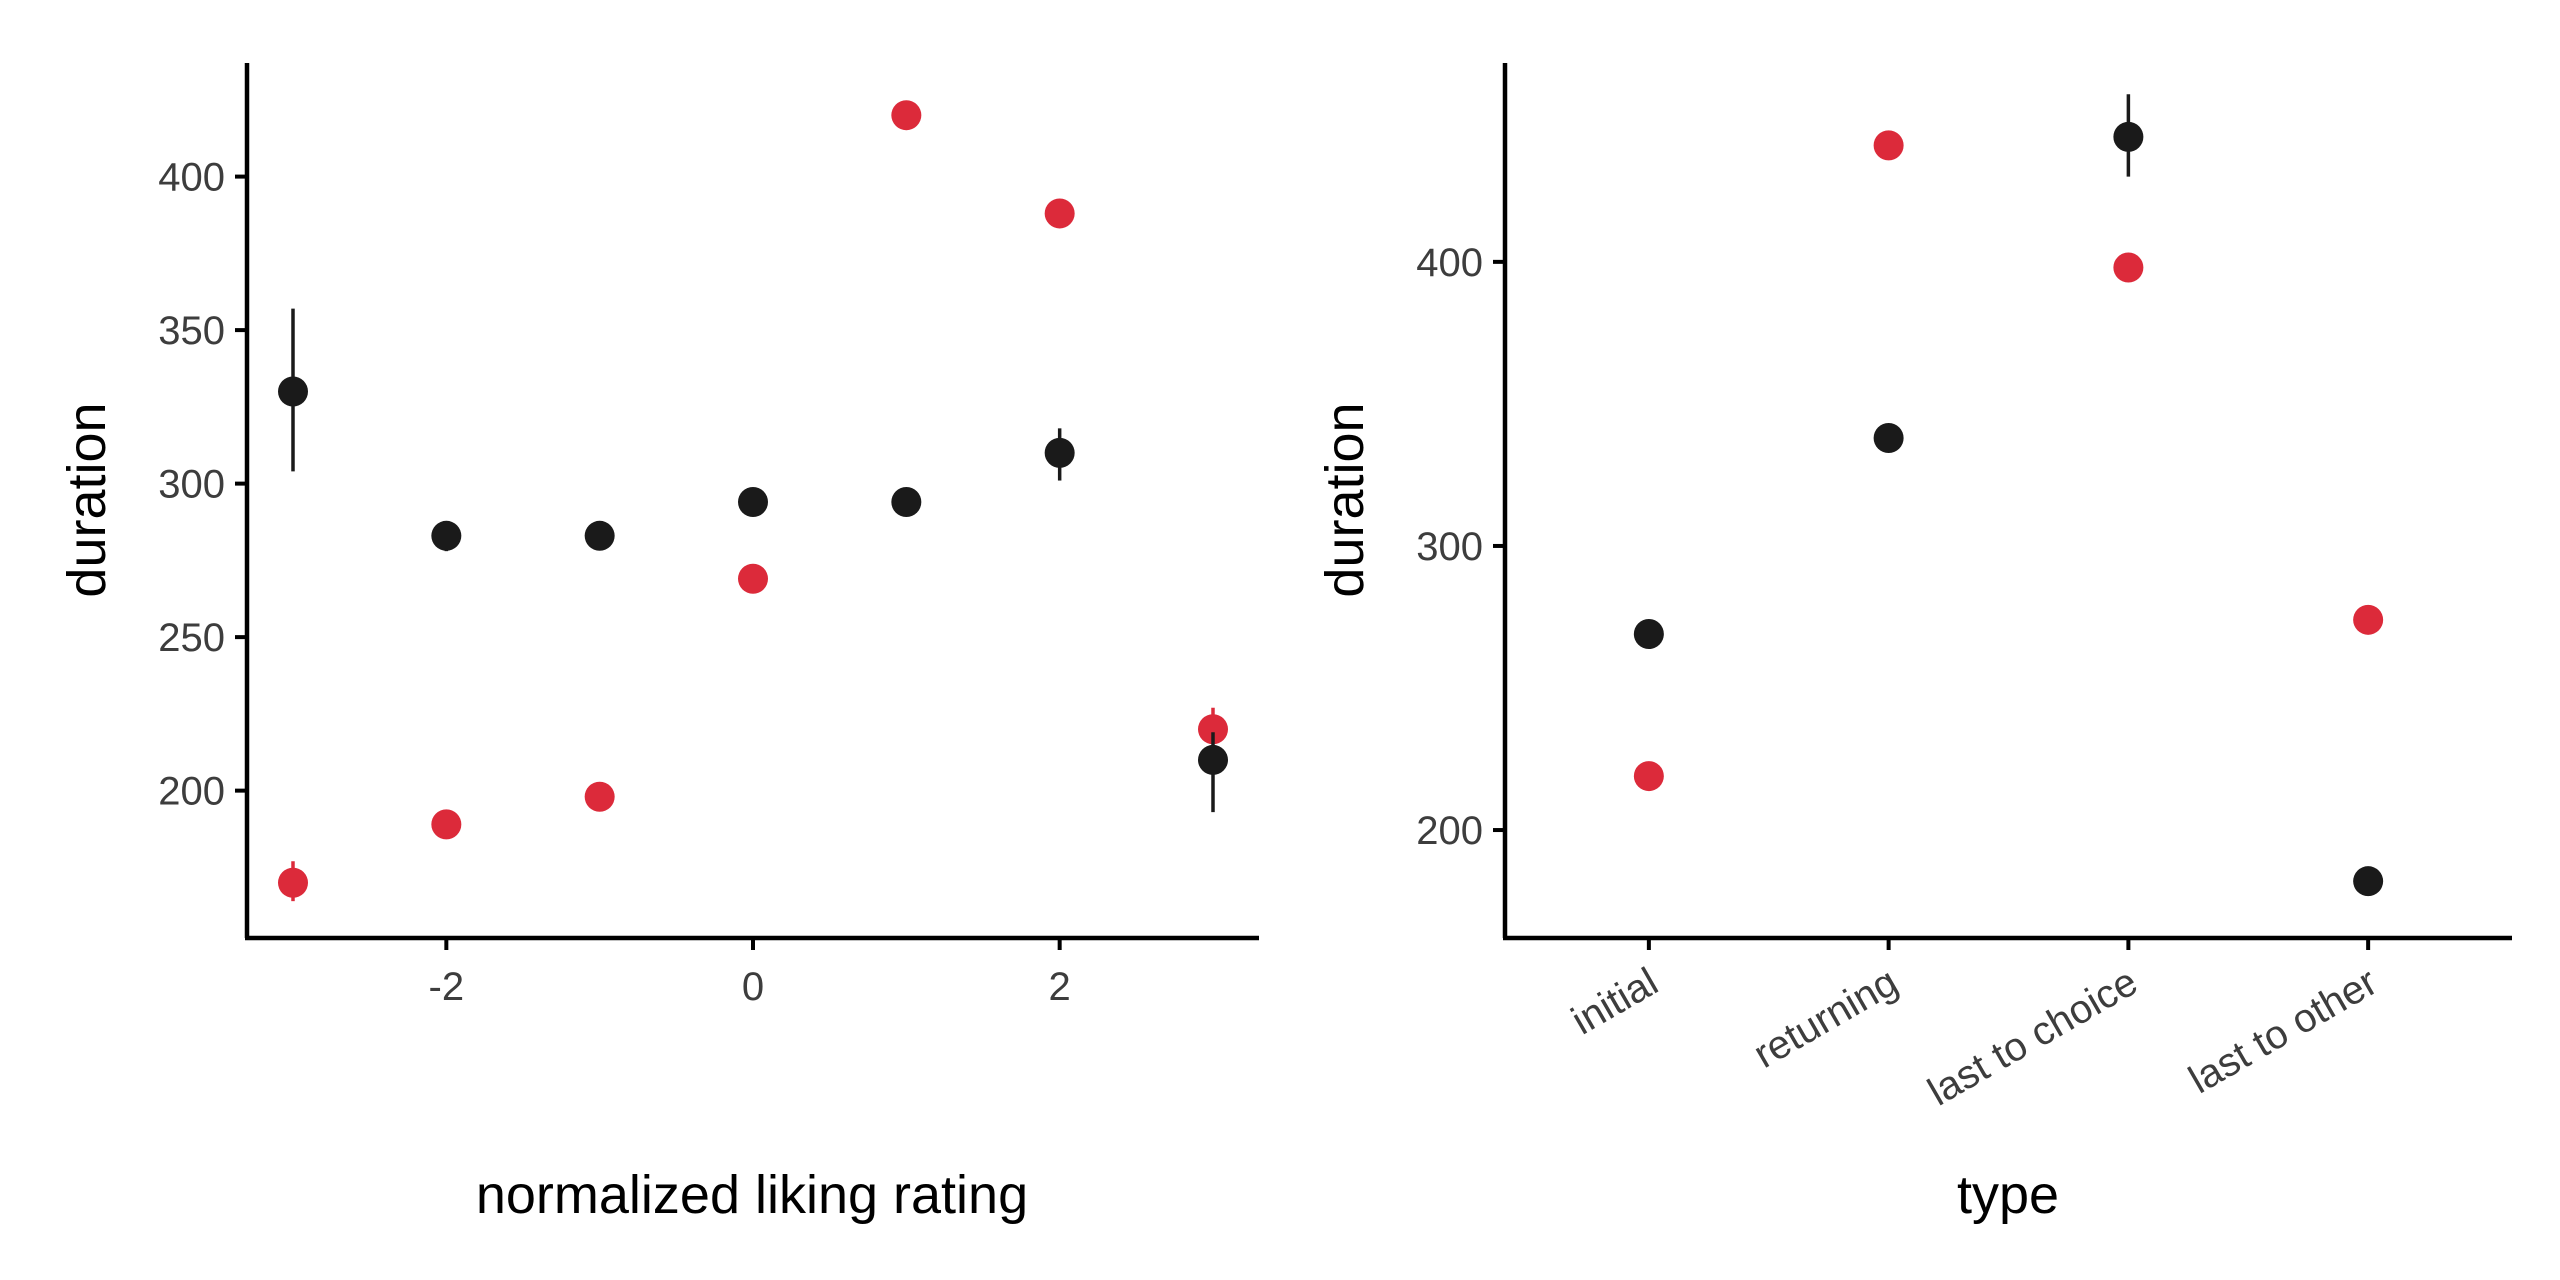 The image size is (2560, 1280). What do you see at coordinates (2033, 1037) in the screenshot?
I see `right-x-tick-label: last to choice` at bounding box center [2033, 1037].